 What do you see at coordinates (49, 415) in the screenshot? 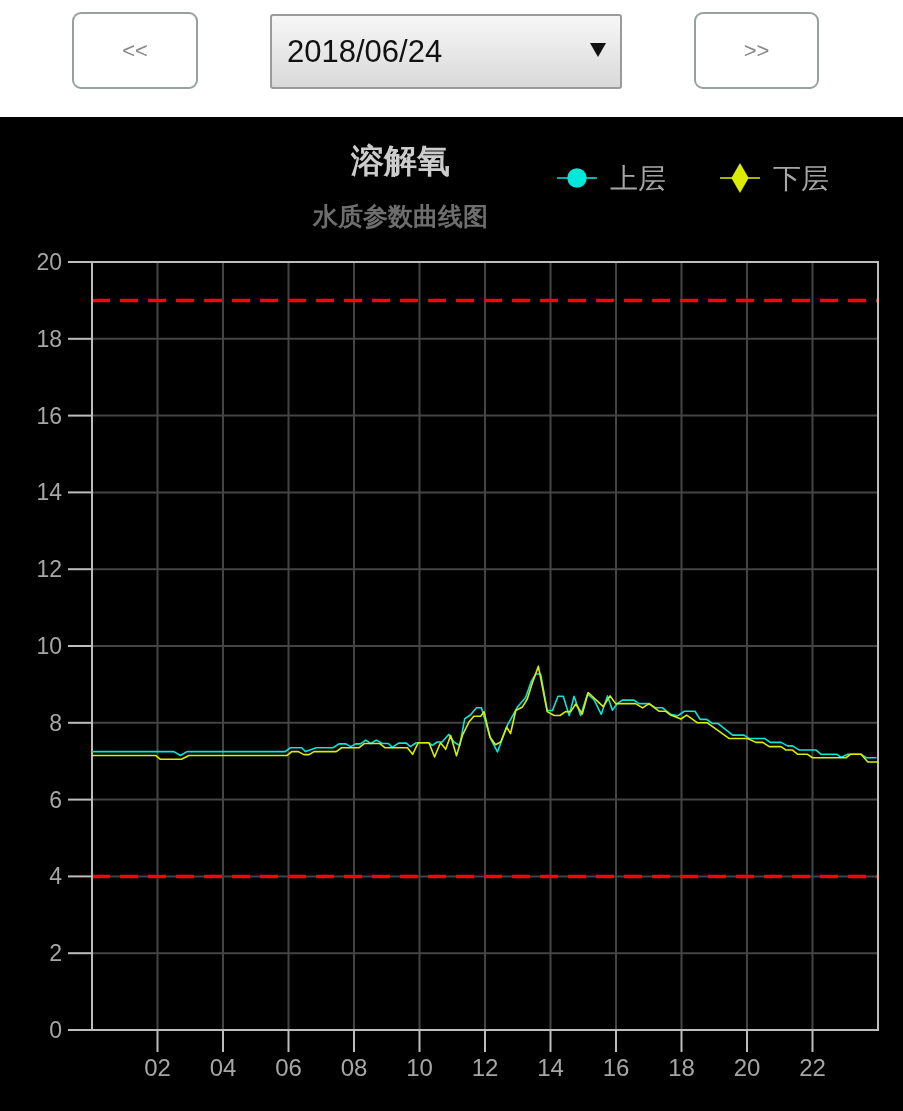
I see `y-tick-label: 16` at bounding box center [49, 415].